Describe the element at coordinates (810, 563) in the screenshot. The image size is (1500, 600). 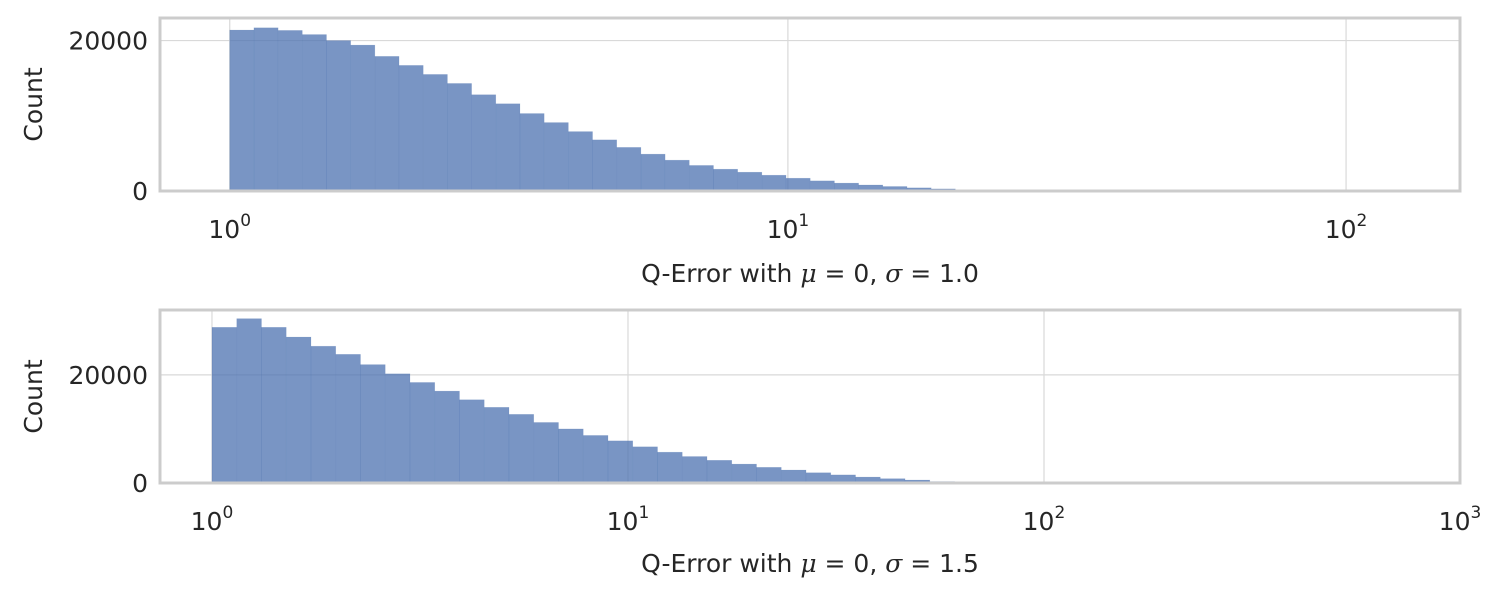
I see `x-axis-label: Q-Error with μ = 0, σ = 1.5` at that location.